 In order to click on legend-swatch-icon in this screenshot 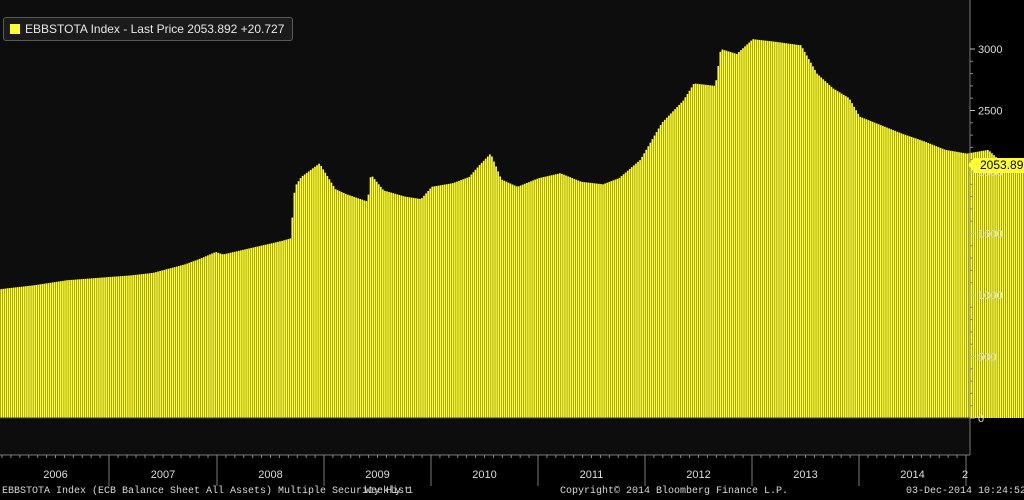, I will do `click(15, 29)`.